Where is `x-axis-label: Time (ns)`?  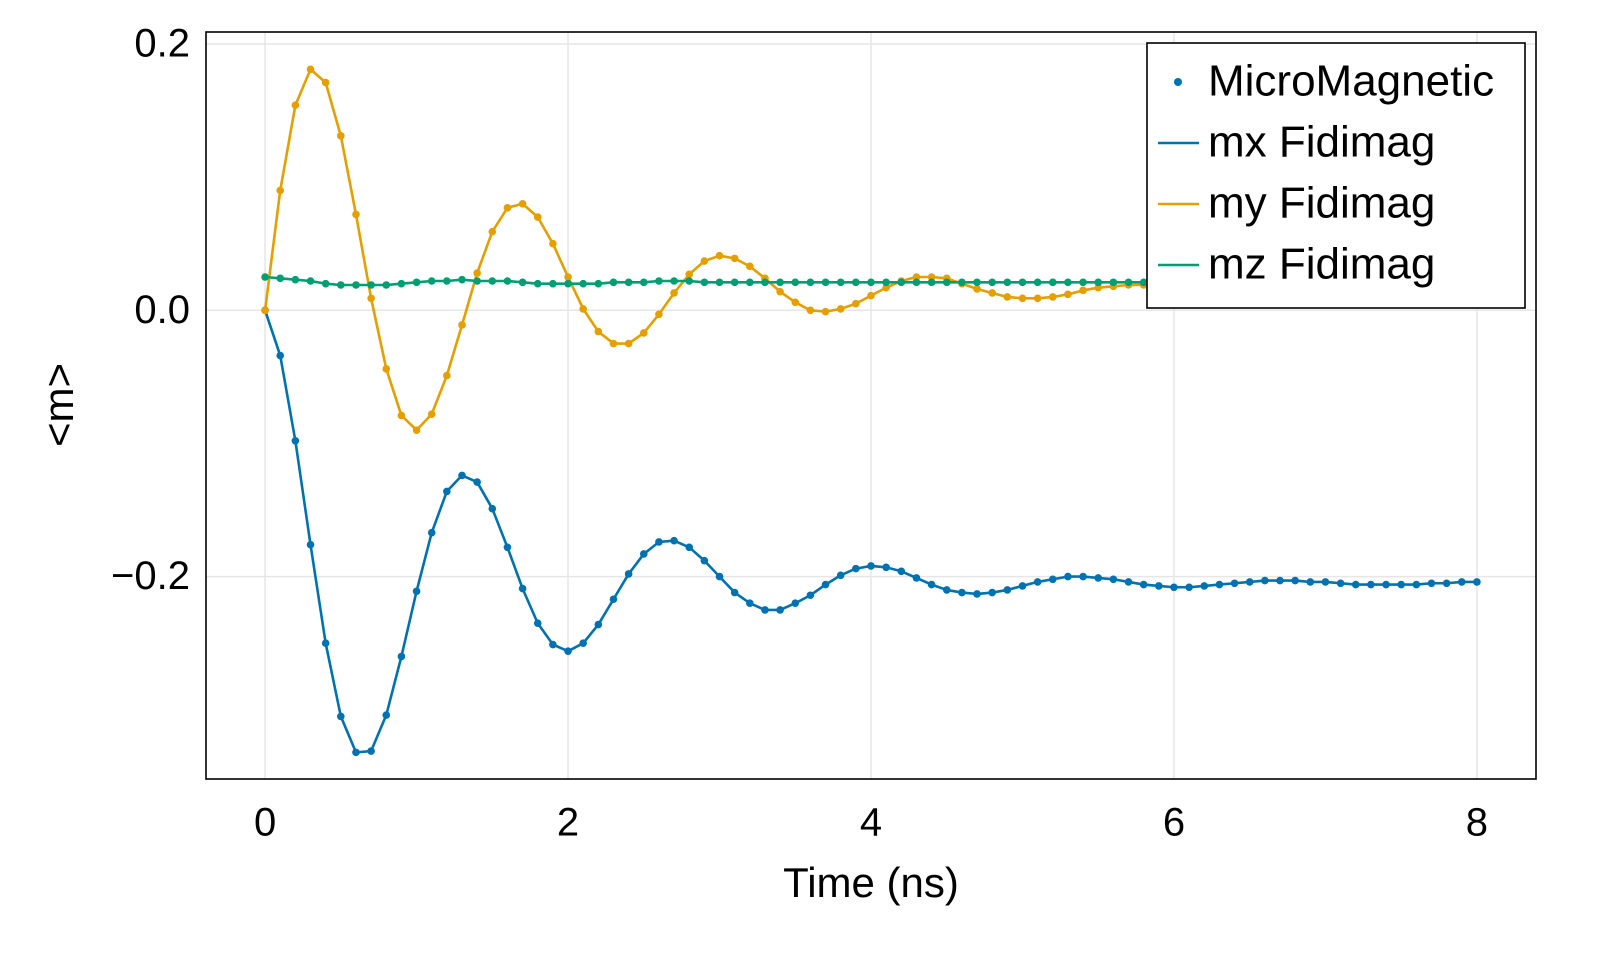 x-axis-label: Time (ns) is located at coordinates (871, 882).